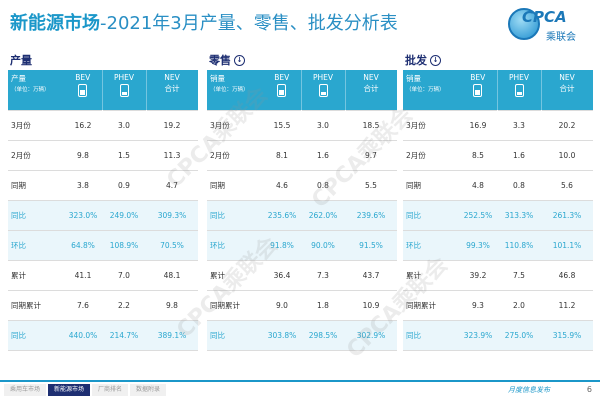  Describe the element at coordinates (323, 154) in the screenshot. I see `table-cell: 1.6` at that location.